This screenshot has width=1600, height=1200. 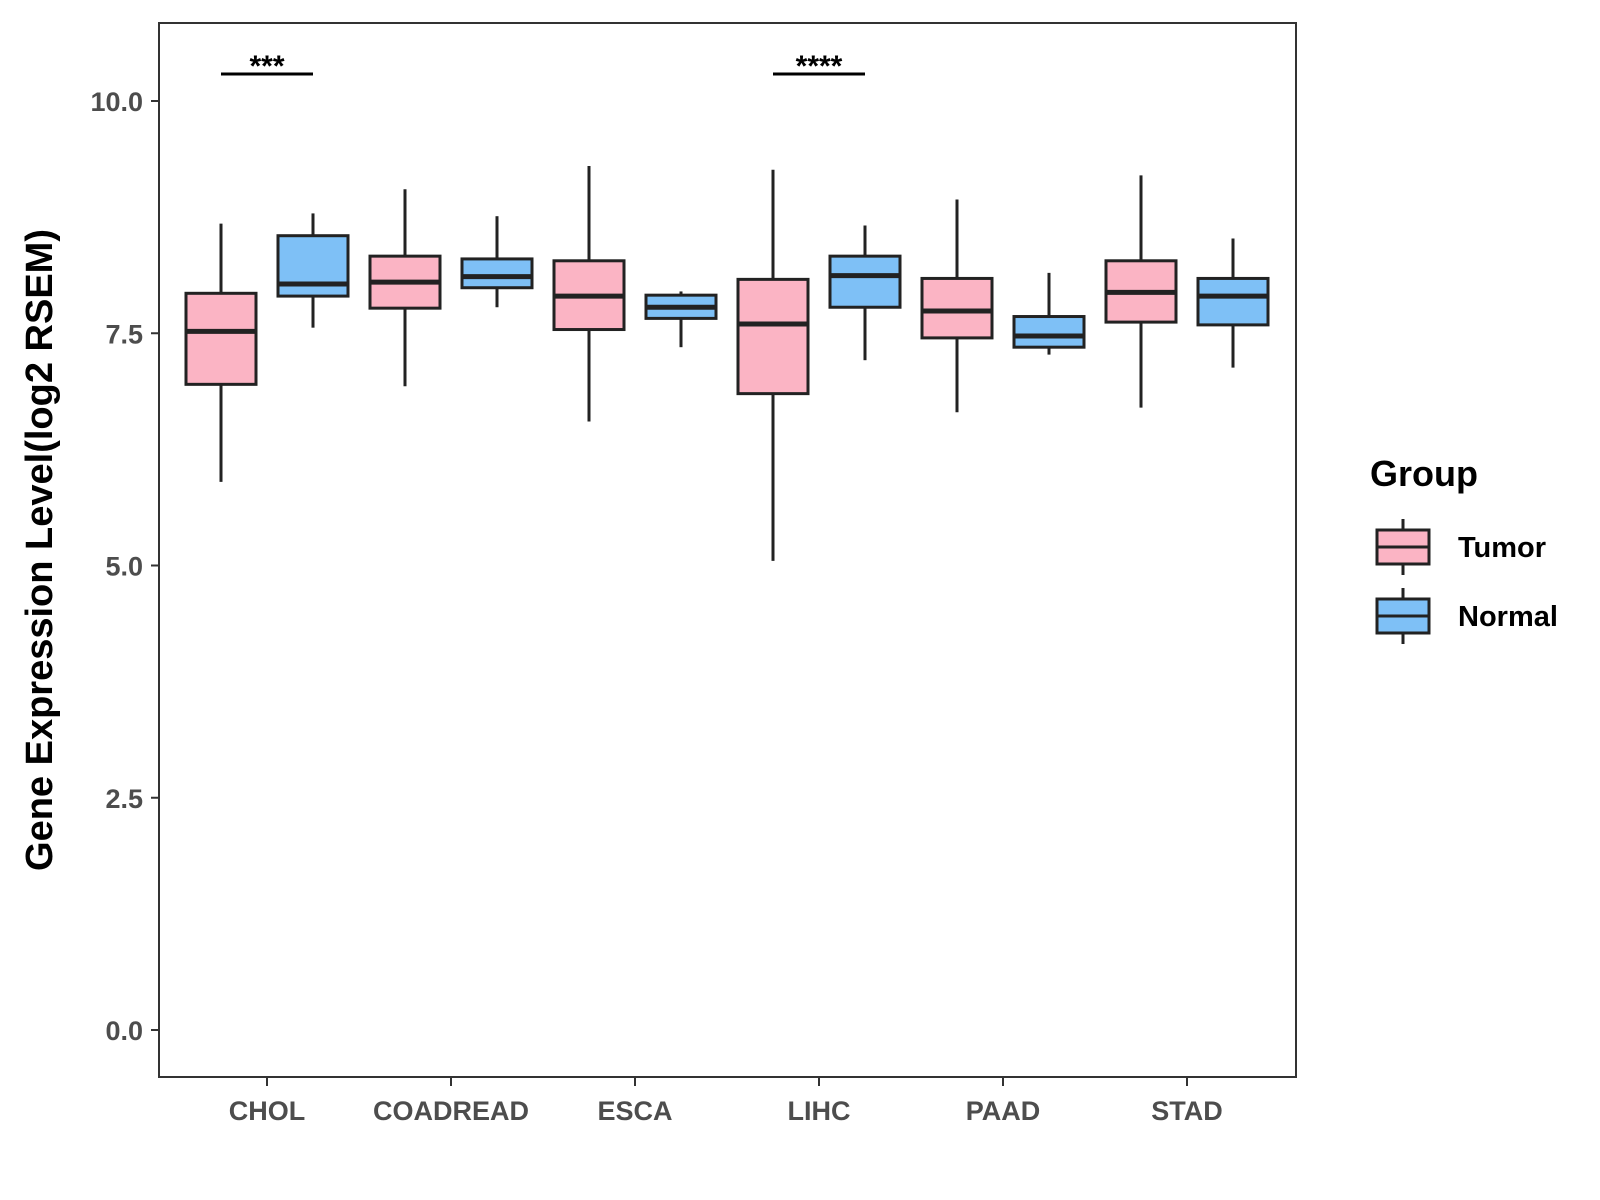 I want to click on y-tick-label: 10.0, so click(x=116, y=102).